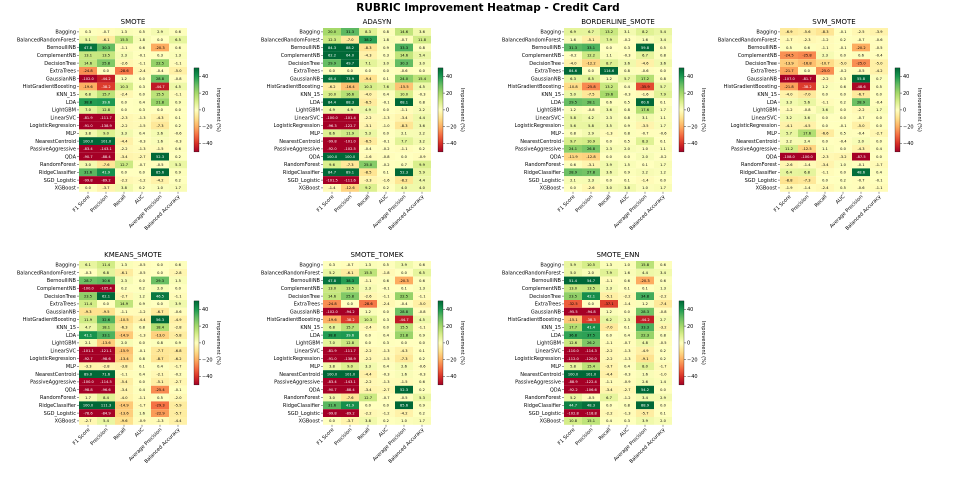  Describe the element at coordinates (306, 281) in the screenshot. I see `row-label: BernoulliNB` at that location.